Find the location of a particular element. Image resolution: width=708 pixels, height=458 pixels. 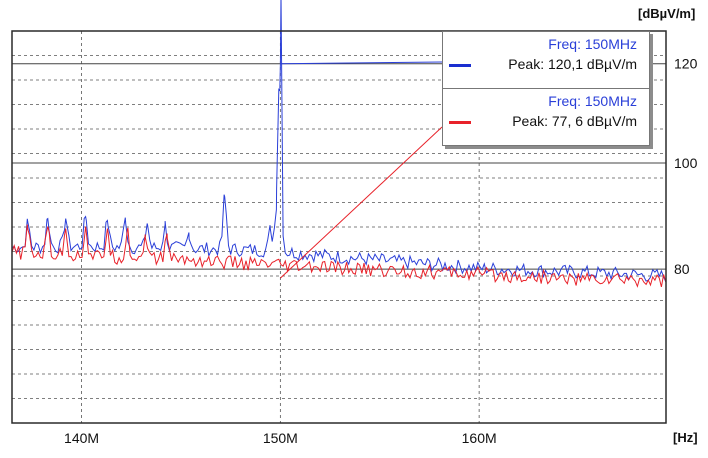

y-tick-label: 120 is located at coordinates (686, 64).